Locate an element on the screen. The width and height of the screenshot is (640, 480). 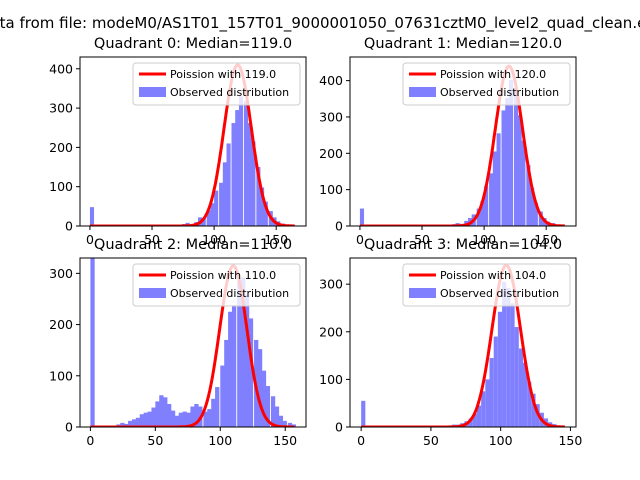
quadrant-3-x-tick-label: 0 is located at coordinates (361, 440).